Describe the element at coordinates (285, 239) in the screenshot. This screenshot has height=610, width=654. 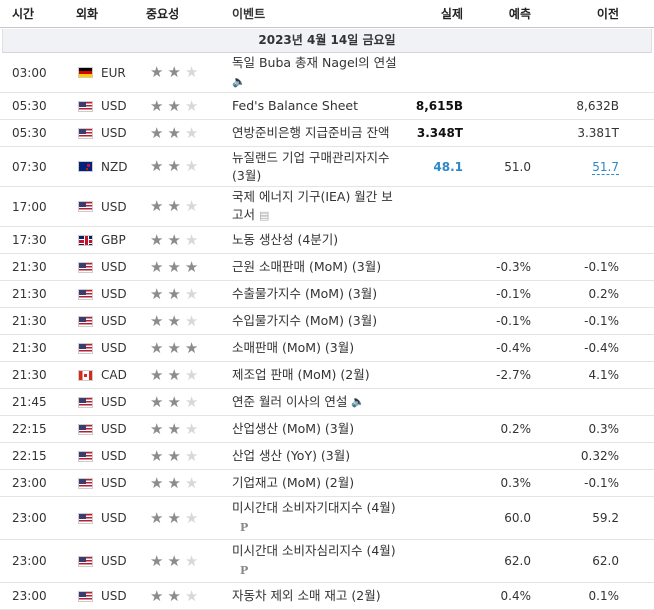
I see `event-title: 노동 생산성 (4분기)` at that location.